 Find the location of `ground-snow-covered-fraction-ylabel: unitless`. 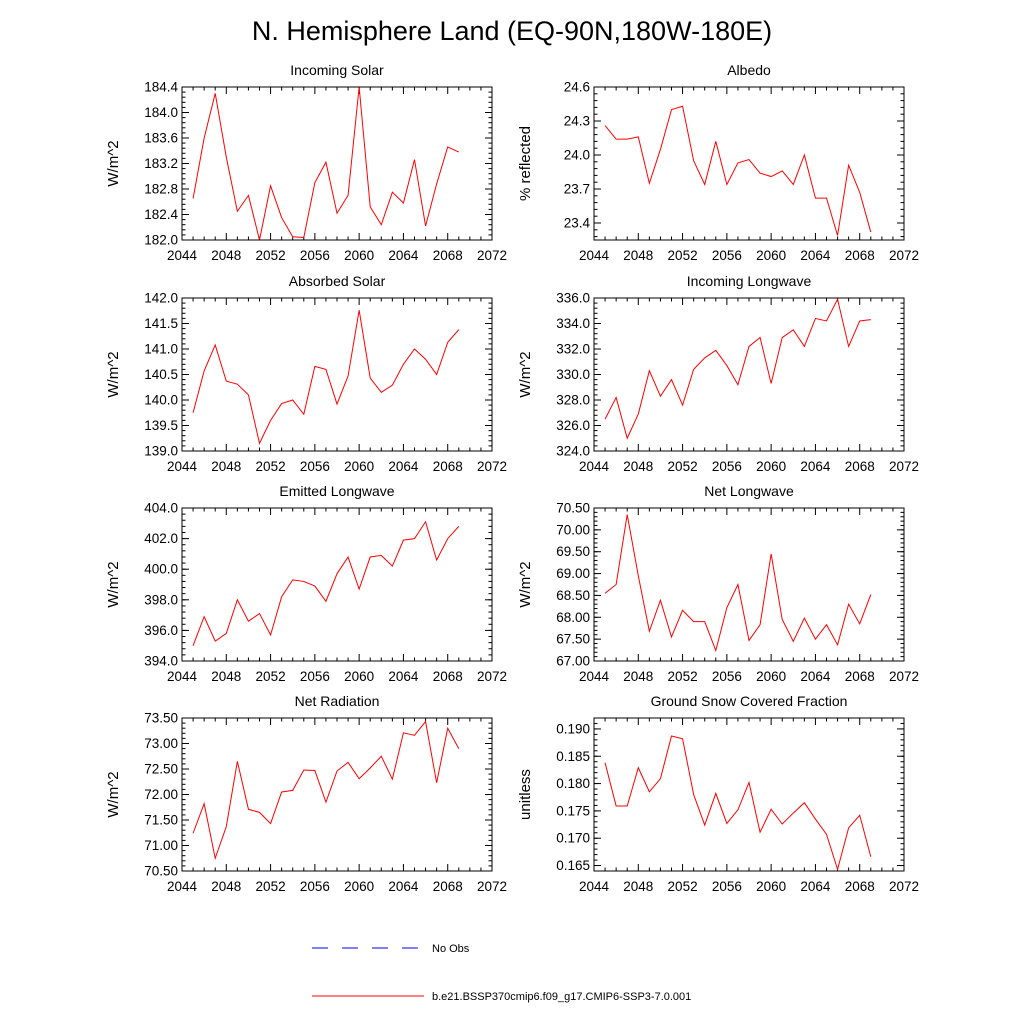

ground-snow-covered-fraction-ylabel: unitless is located at coordinates (525, 794).